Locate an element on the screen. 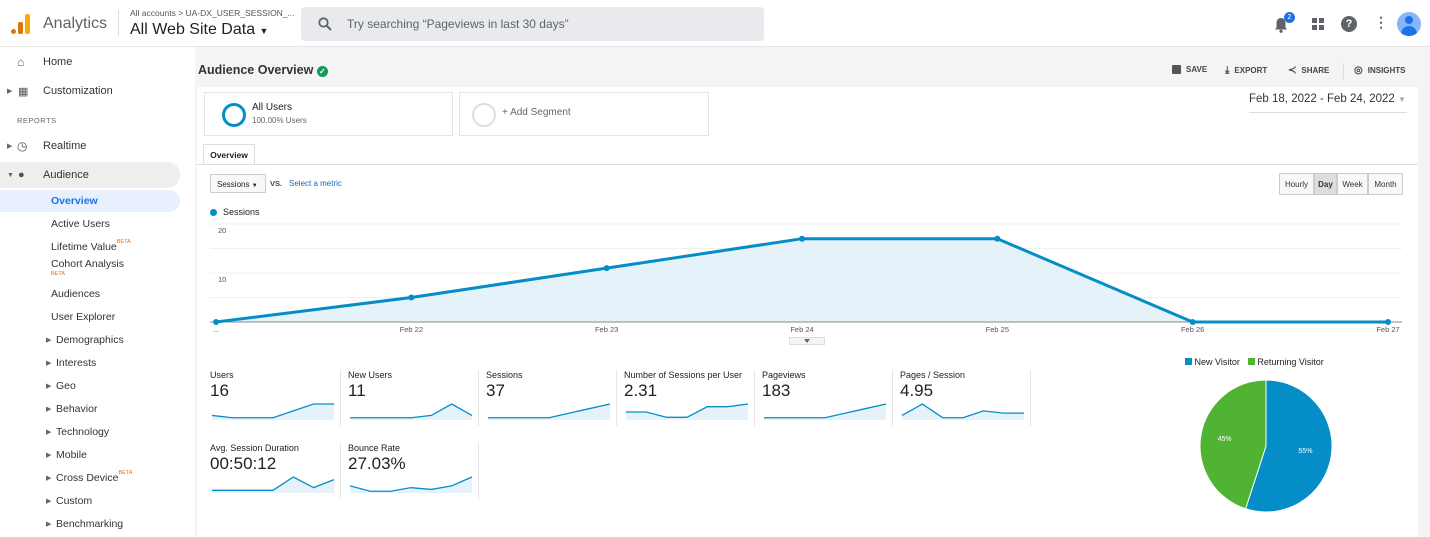 This screenshot has height=537, width=1430. pie-label: 45% is located at coordinates (1224, 439).